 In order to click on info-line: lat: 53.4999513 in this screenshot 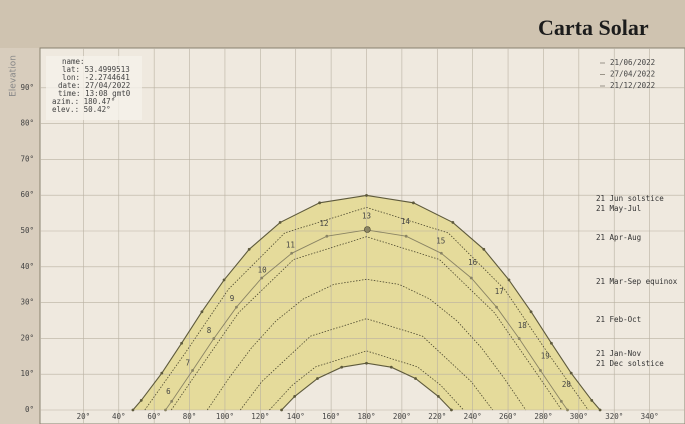, I will do `click(96, 69)`.